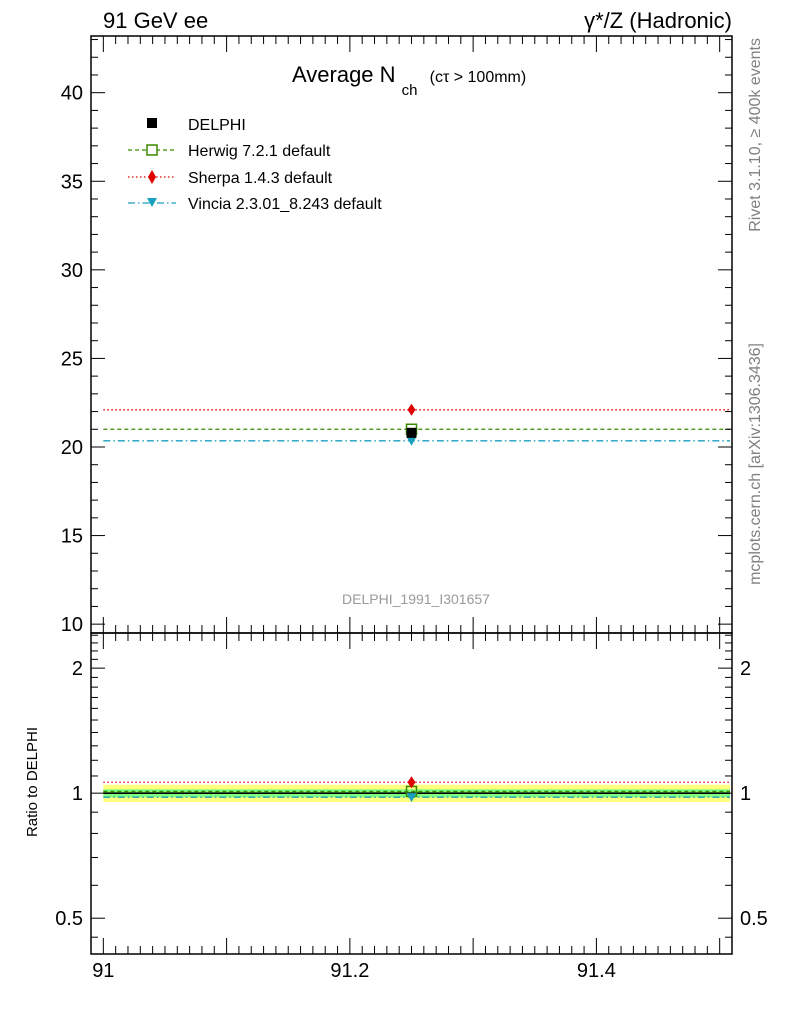 This screenshot has height=1024, width=786. I want to click on y-tick-label: 30, so click(72, 271).